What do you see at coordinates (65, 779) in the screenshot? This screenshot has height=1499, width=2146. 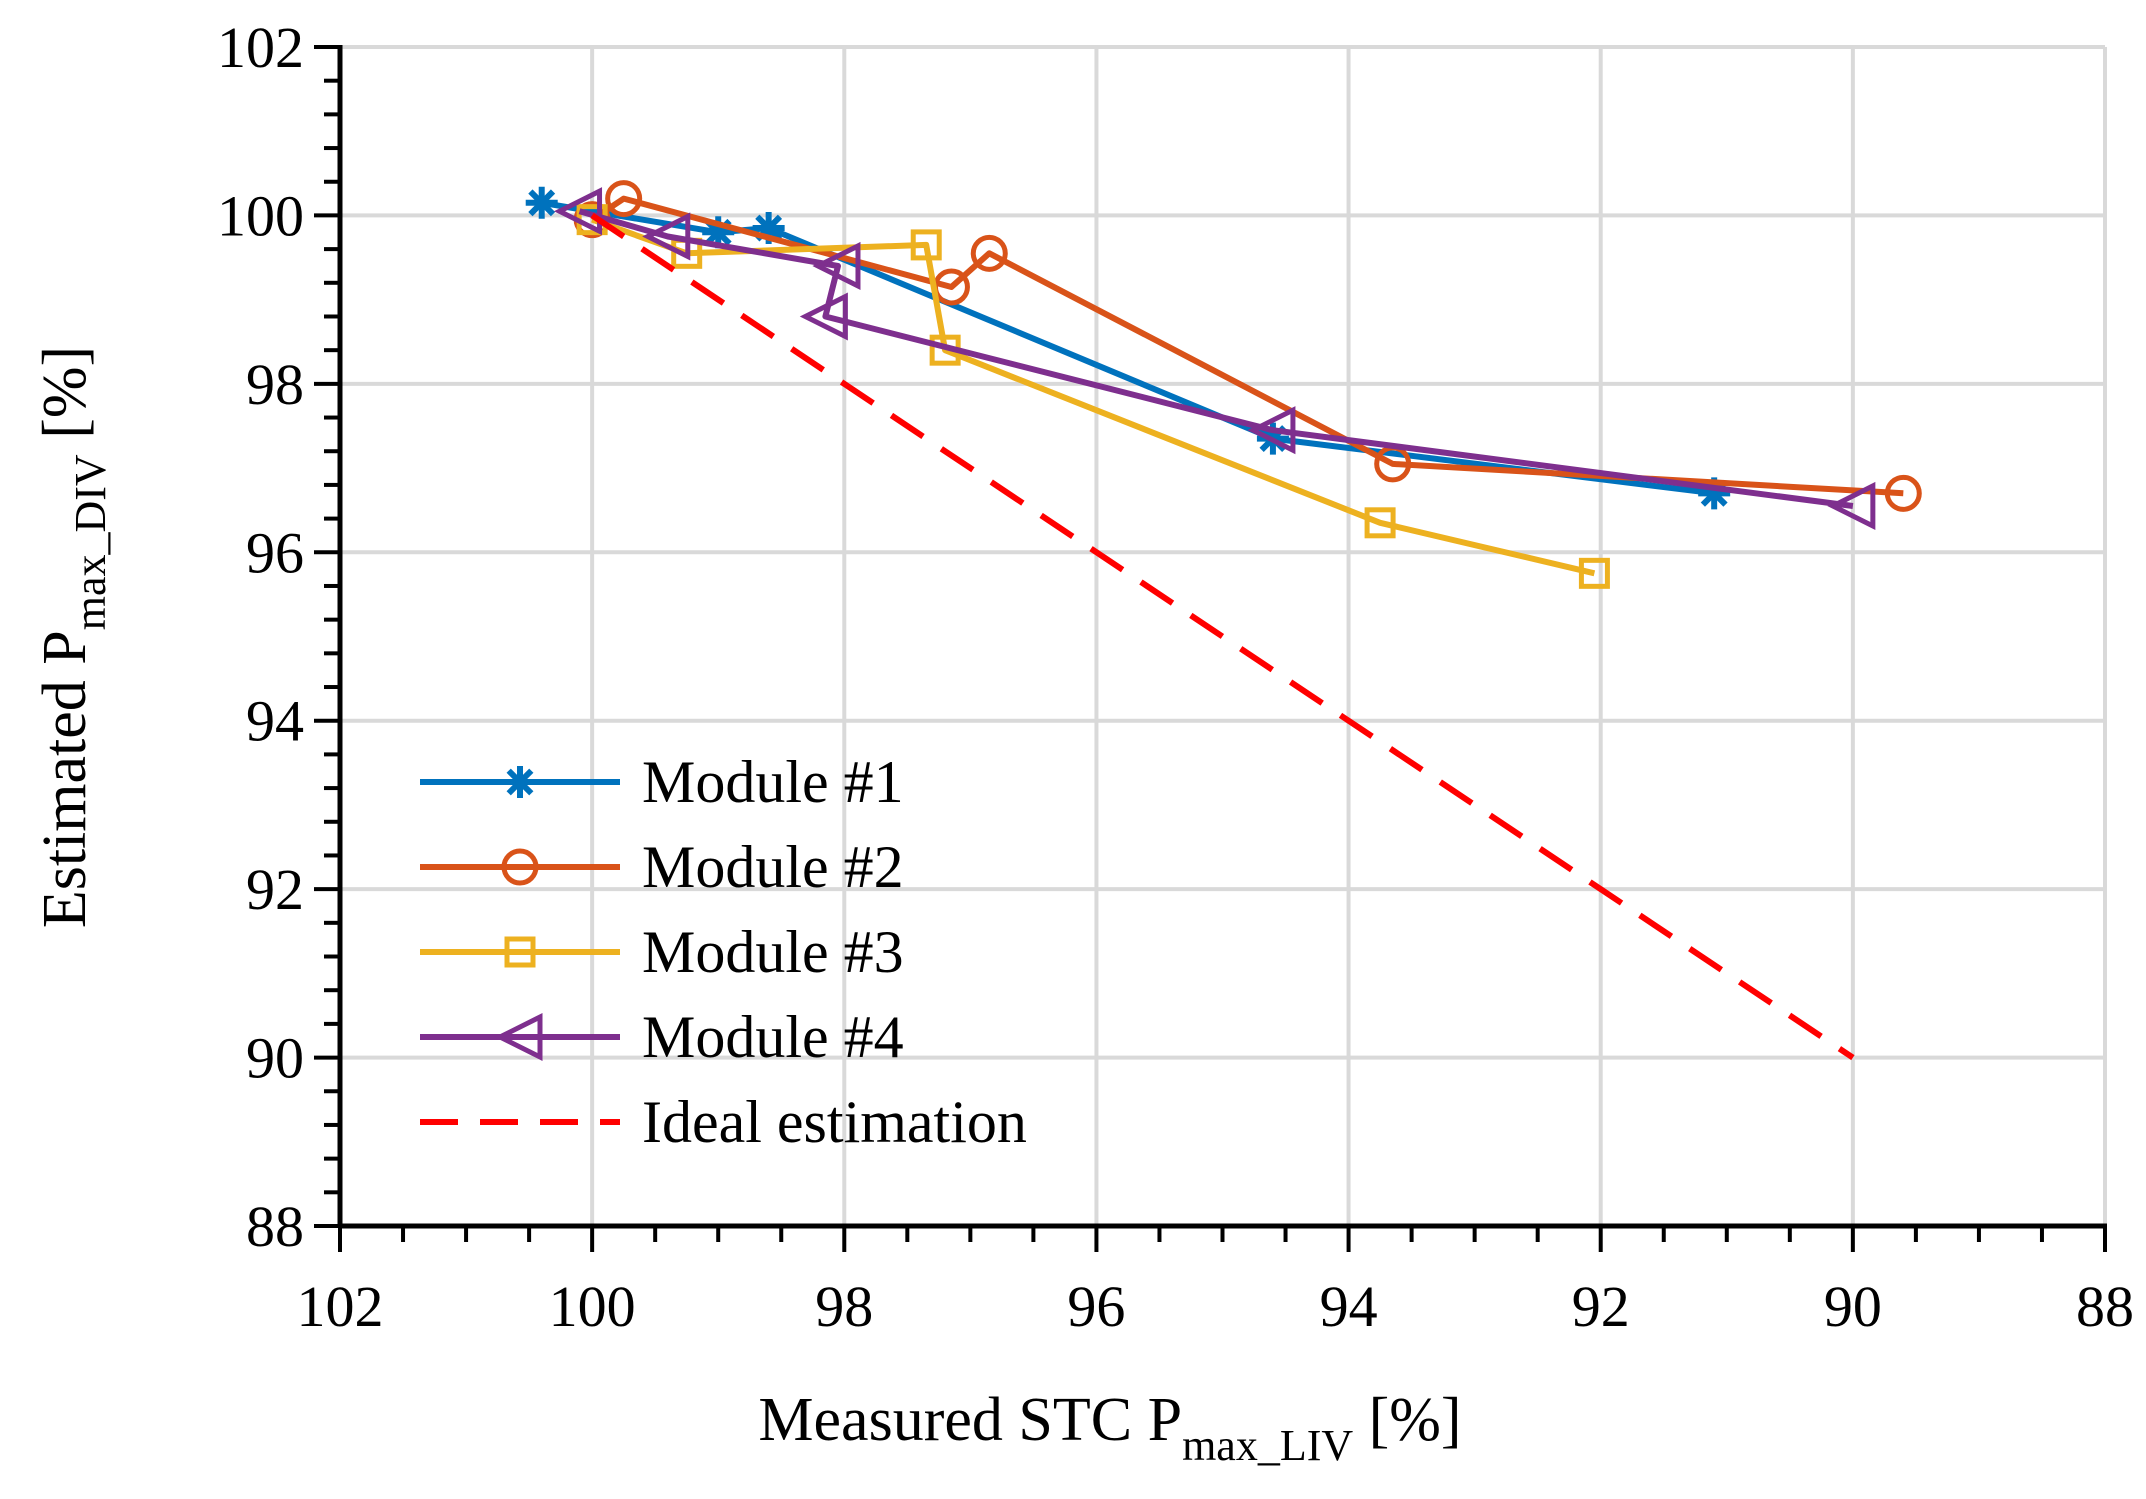 I see `y-axis-title-main: Estimated P` at bounding box center [65, 779].